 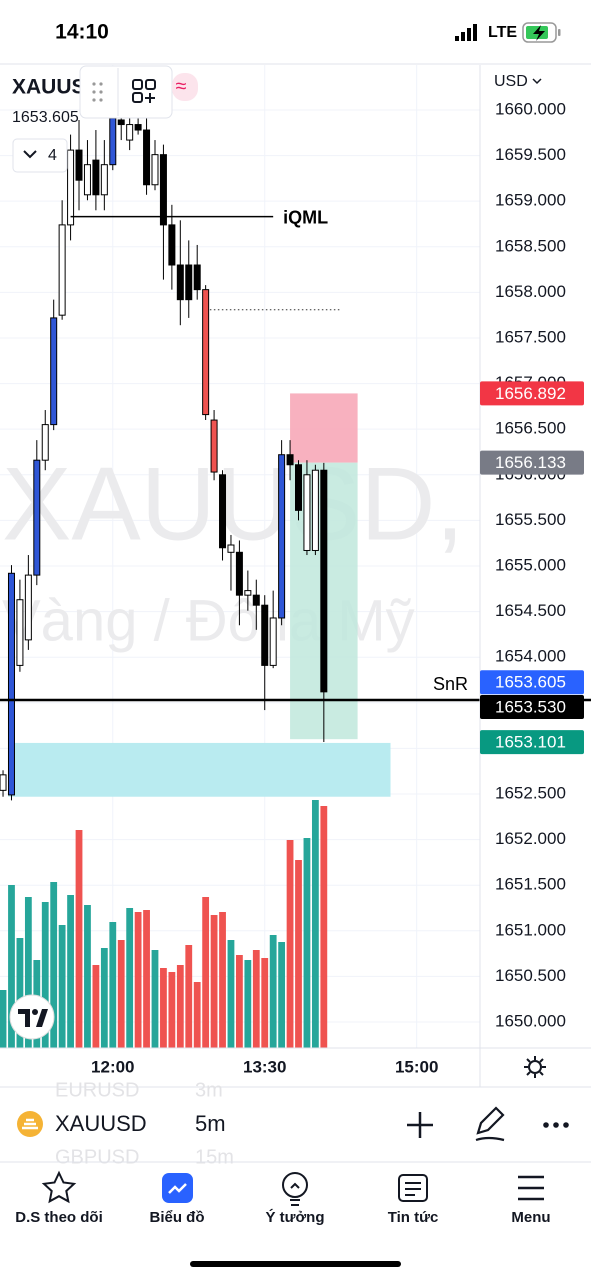 What do you see at coordinates (530, 1020) in the screenshot?
I see `y-tick-label: 1650.000` at bounding box center [530, 1020].